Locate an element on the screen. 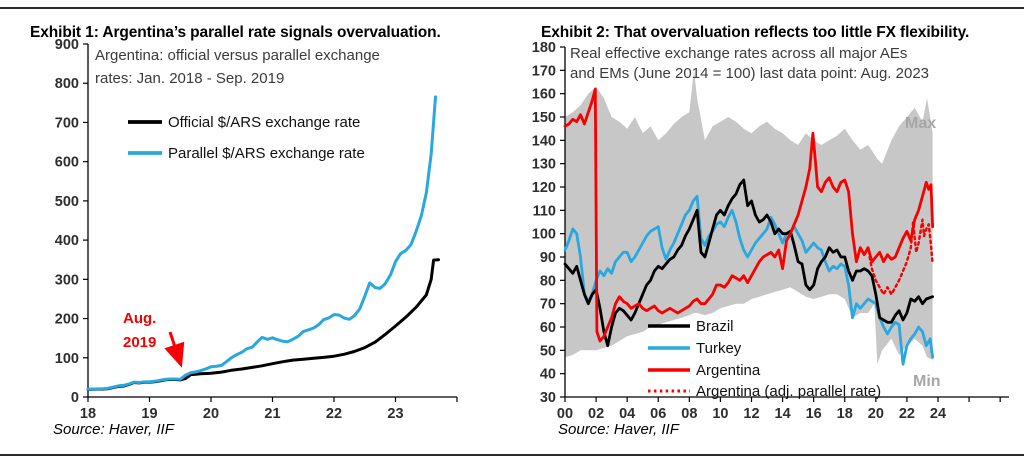 The height and width of the screenshot is (462, 1024). x-tick-label: 12 is located at coordinates (751, 414).